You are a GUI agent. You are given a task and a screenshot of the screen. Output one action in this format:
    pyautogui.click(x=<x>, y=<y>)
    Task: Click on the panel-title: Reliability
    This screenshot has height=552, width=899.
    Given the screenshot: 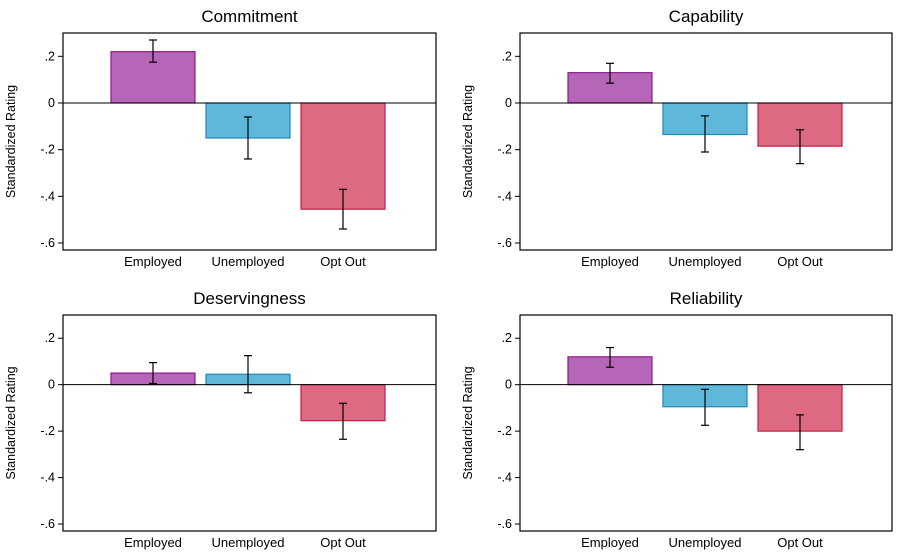 What is the action you would take?
    pyautogui.click(x=706, y=298)
    